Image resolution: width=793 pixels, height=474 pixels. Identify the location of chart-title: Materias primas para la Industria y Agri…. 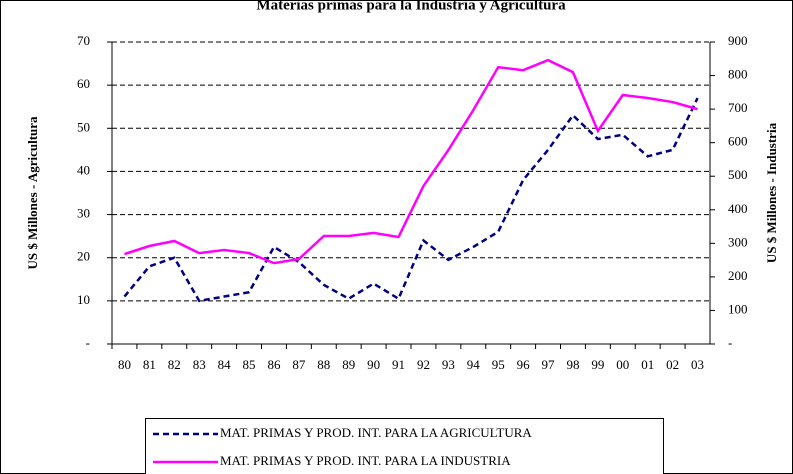
(411, 6).